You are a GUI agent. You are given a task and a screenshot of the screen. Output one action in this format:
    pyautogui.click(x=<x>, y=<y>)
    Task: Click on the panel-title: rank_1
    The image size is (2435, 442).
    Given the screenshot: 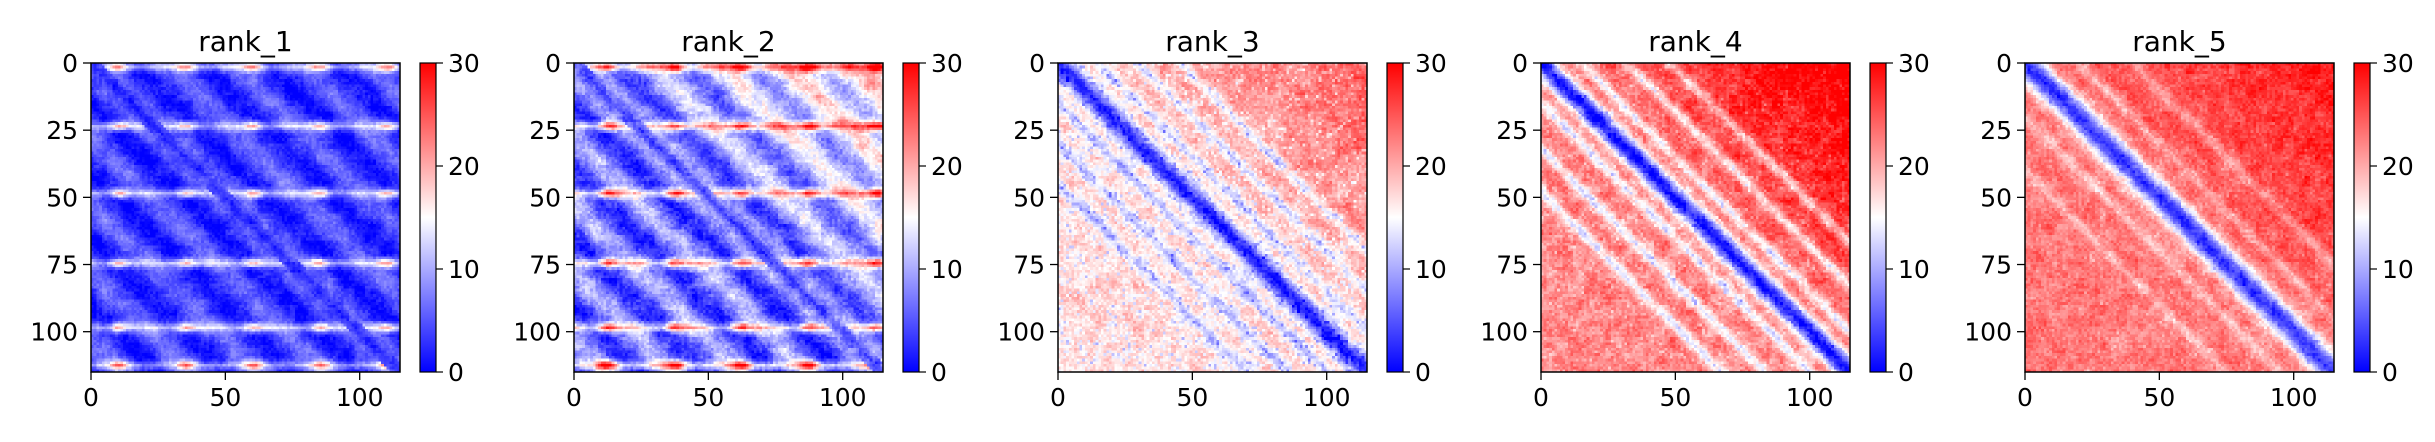 What is the action you would take?
    pyautogui.click(x=245, y=41)
    